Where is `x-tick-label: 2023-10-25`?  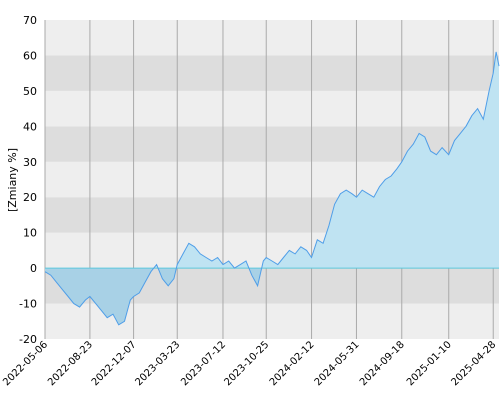 x-tick-label: 2023-10-25 is located at coordinates (246, 363).